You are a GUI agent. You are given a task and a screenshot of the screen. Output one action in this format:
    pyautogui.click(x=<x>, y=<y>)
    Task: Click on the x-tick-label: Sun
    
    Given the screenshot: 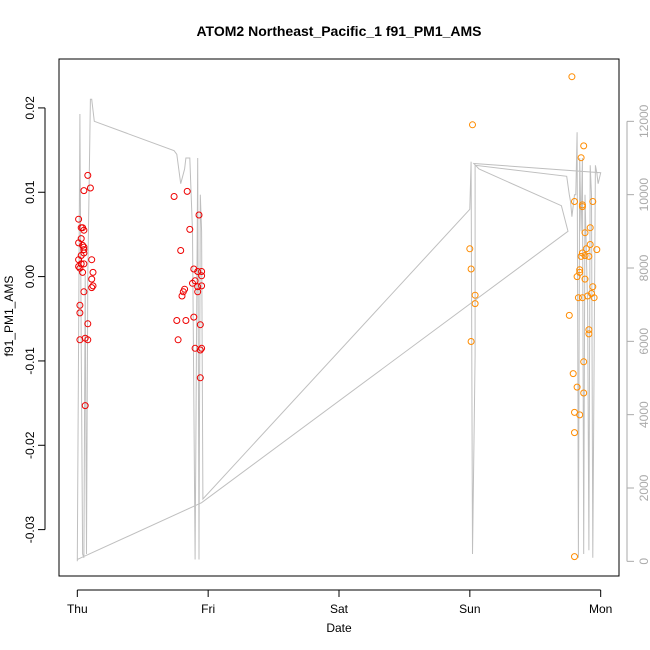 What is the action you would take?
    pyautogui.click(x=469, y=609)
    